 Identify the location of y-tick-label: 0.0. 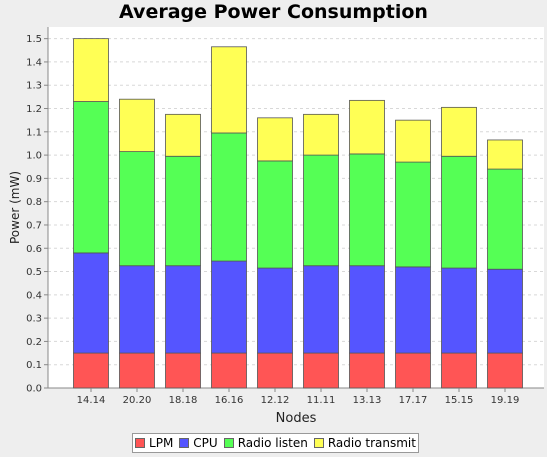
(34, 389).